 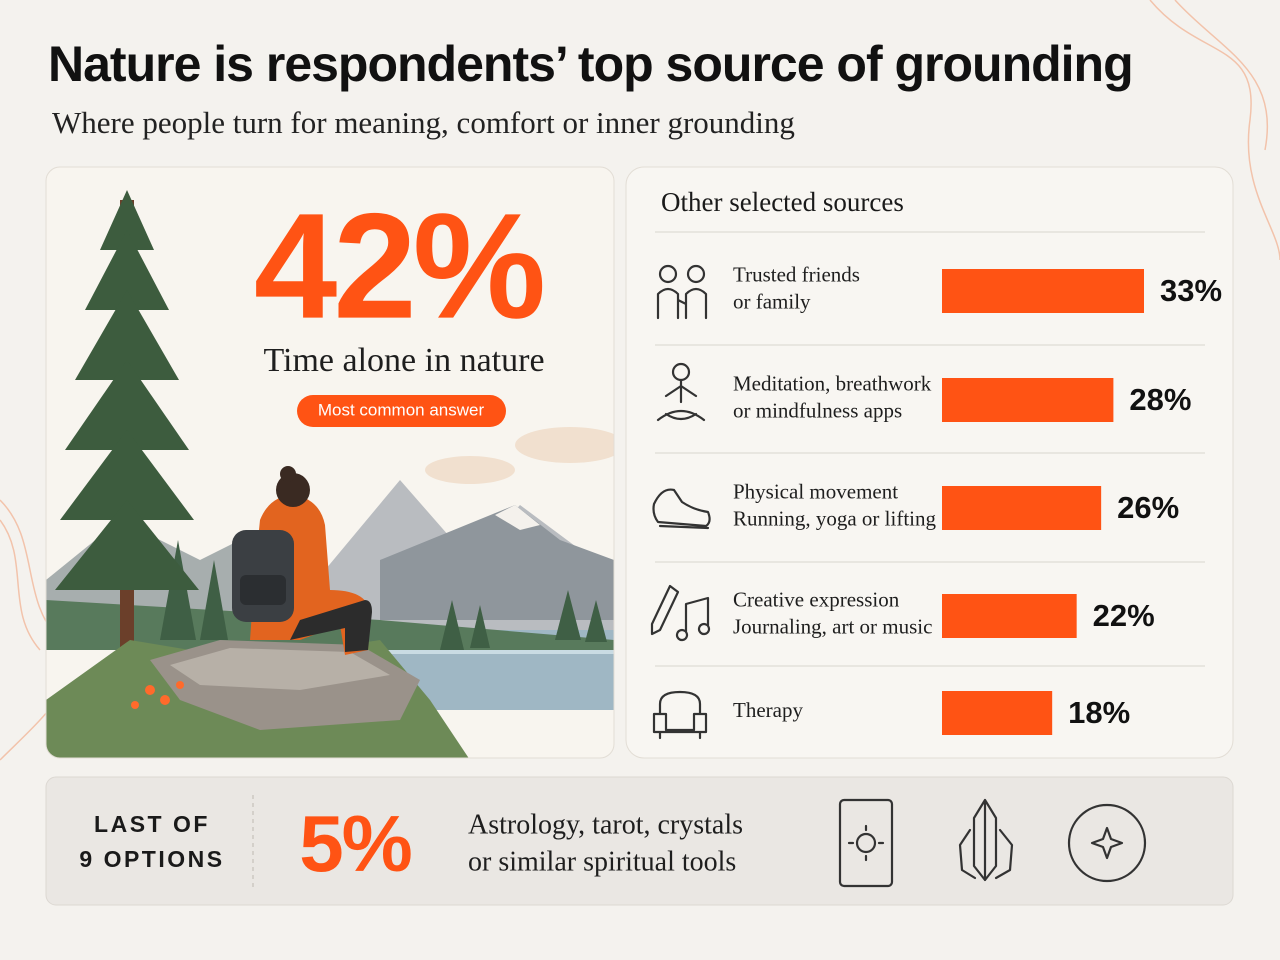 I want to click on badge, so click(x=401, y=411).